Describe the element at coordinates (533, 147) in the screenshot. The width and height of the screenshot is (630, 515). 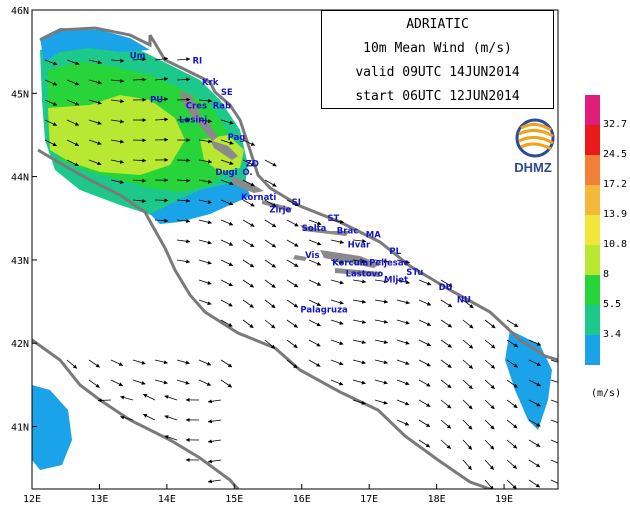
I see `dhmz-logo: DHMZ` at that location.